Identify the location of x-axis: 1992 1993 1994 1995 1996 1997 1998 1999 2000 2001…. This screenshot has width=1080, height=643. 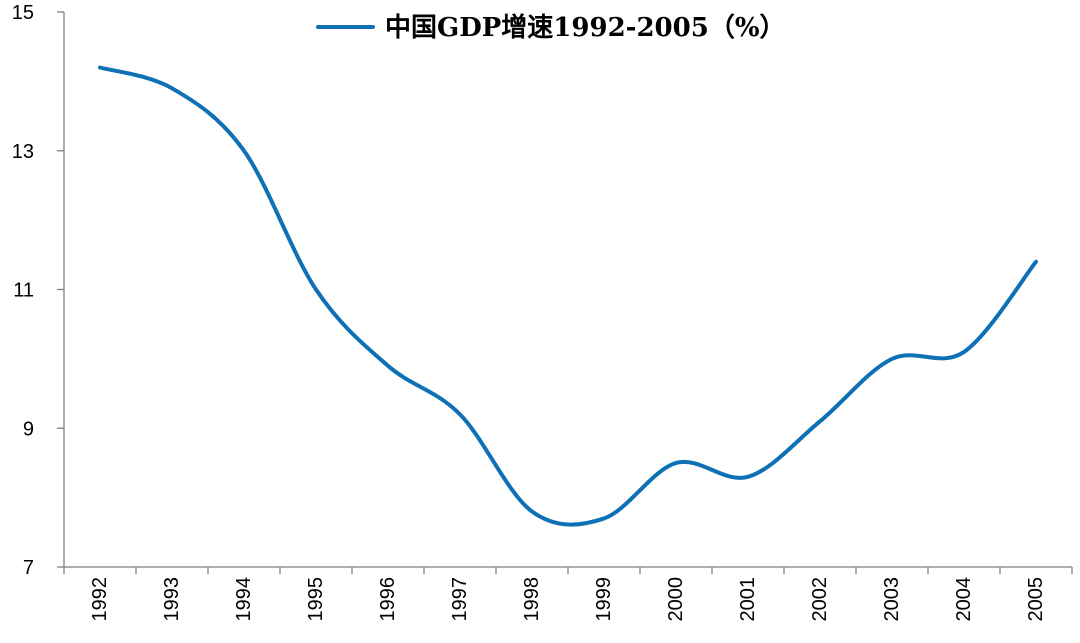
(568, 594).